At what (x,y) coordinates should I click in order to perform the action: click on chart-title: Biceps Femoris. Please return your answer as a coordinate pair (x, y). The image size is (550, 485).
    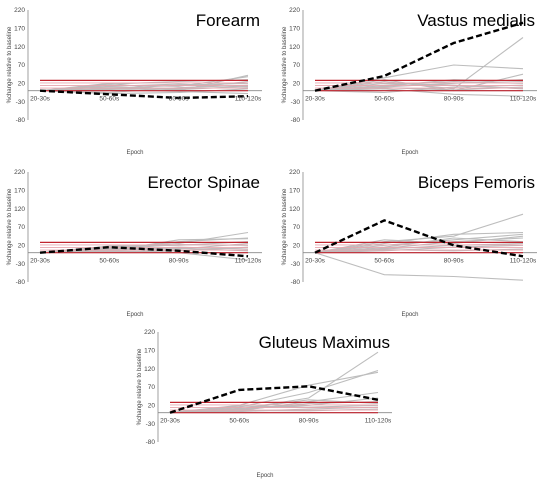
    Looking at the image, I should click on (476, 182).